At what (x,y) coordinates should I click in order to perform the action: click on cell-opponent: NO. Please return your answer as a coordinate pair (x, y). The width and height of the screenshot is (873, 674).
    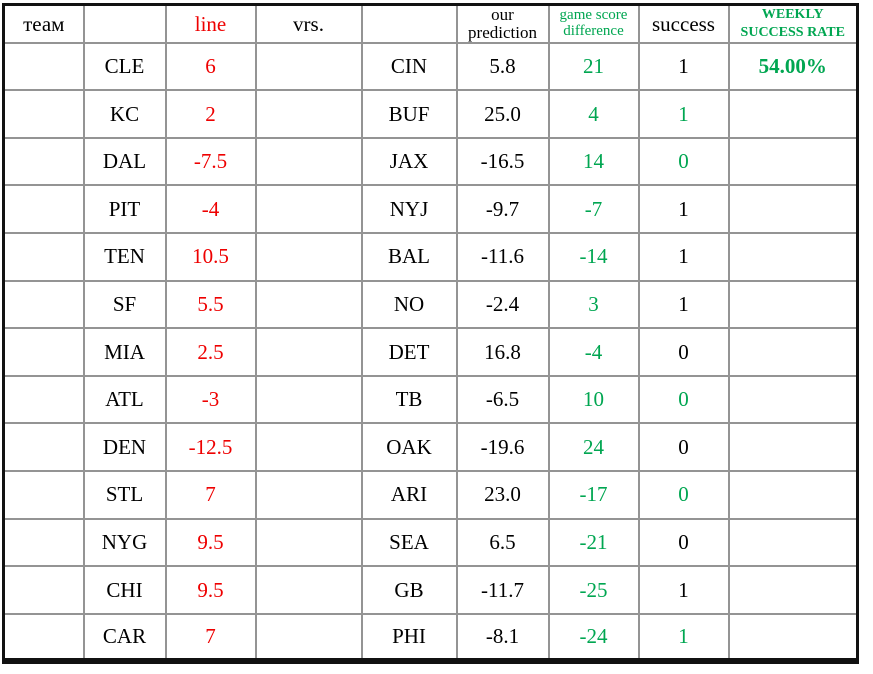
    Looking at the image, I should click on (409, 304).